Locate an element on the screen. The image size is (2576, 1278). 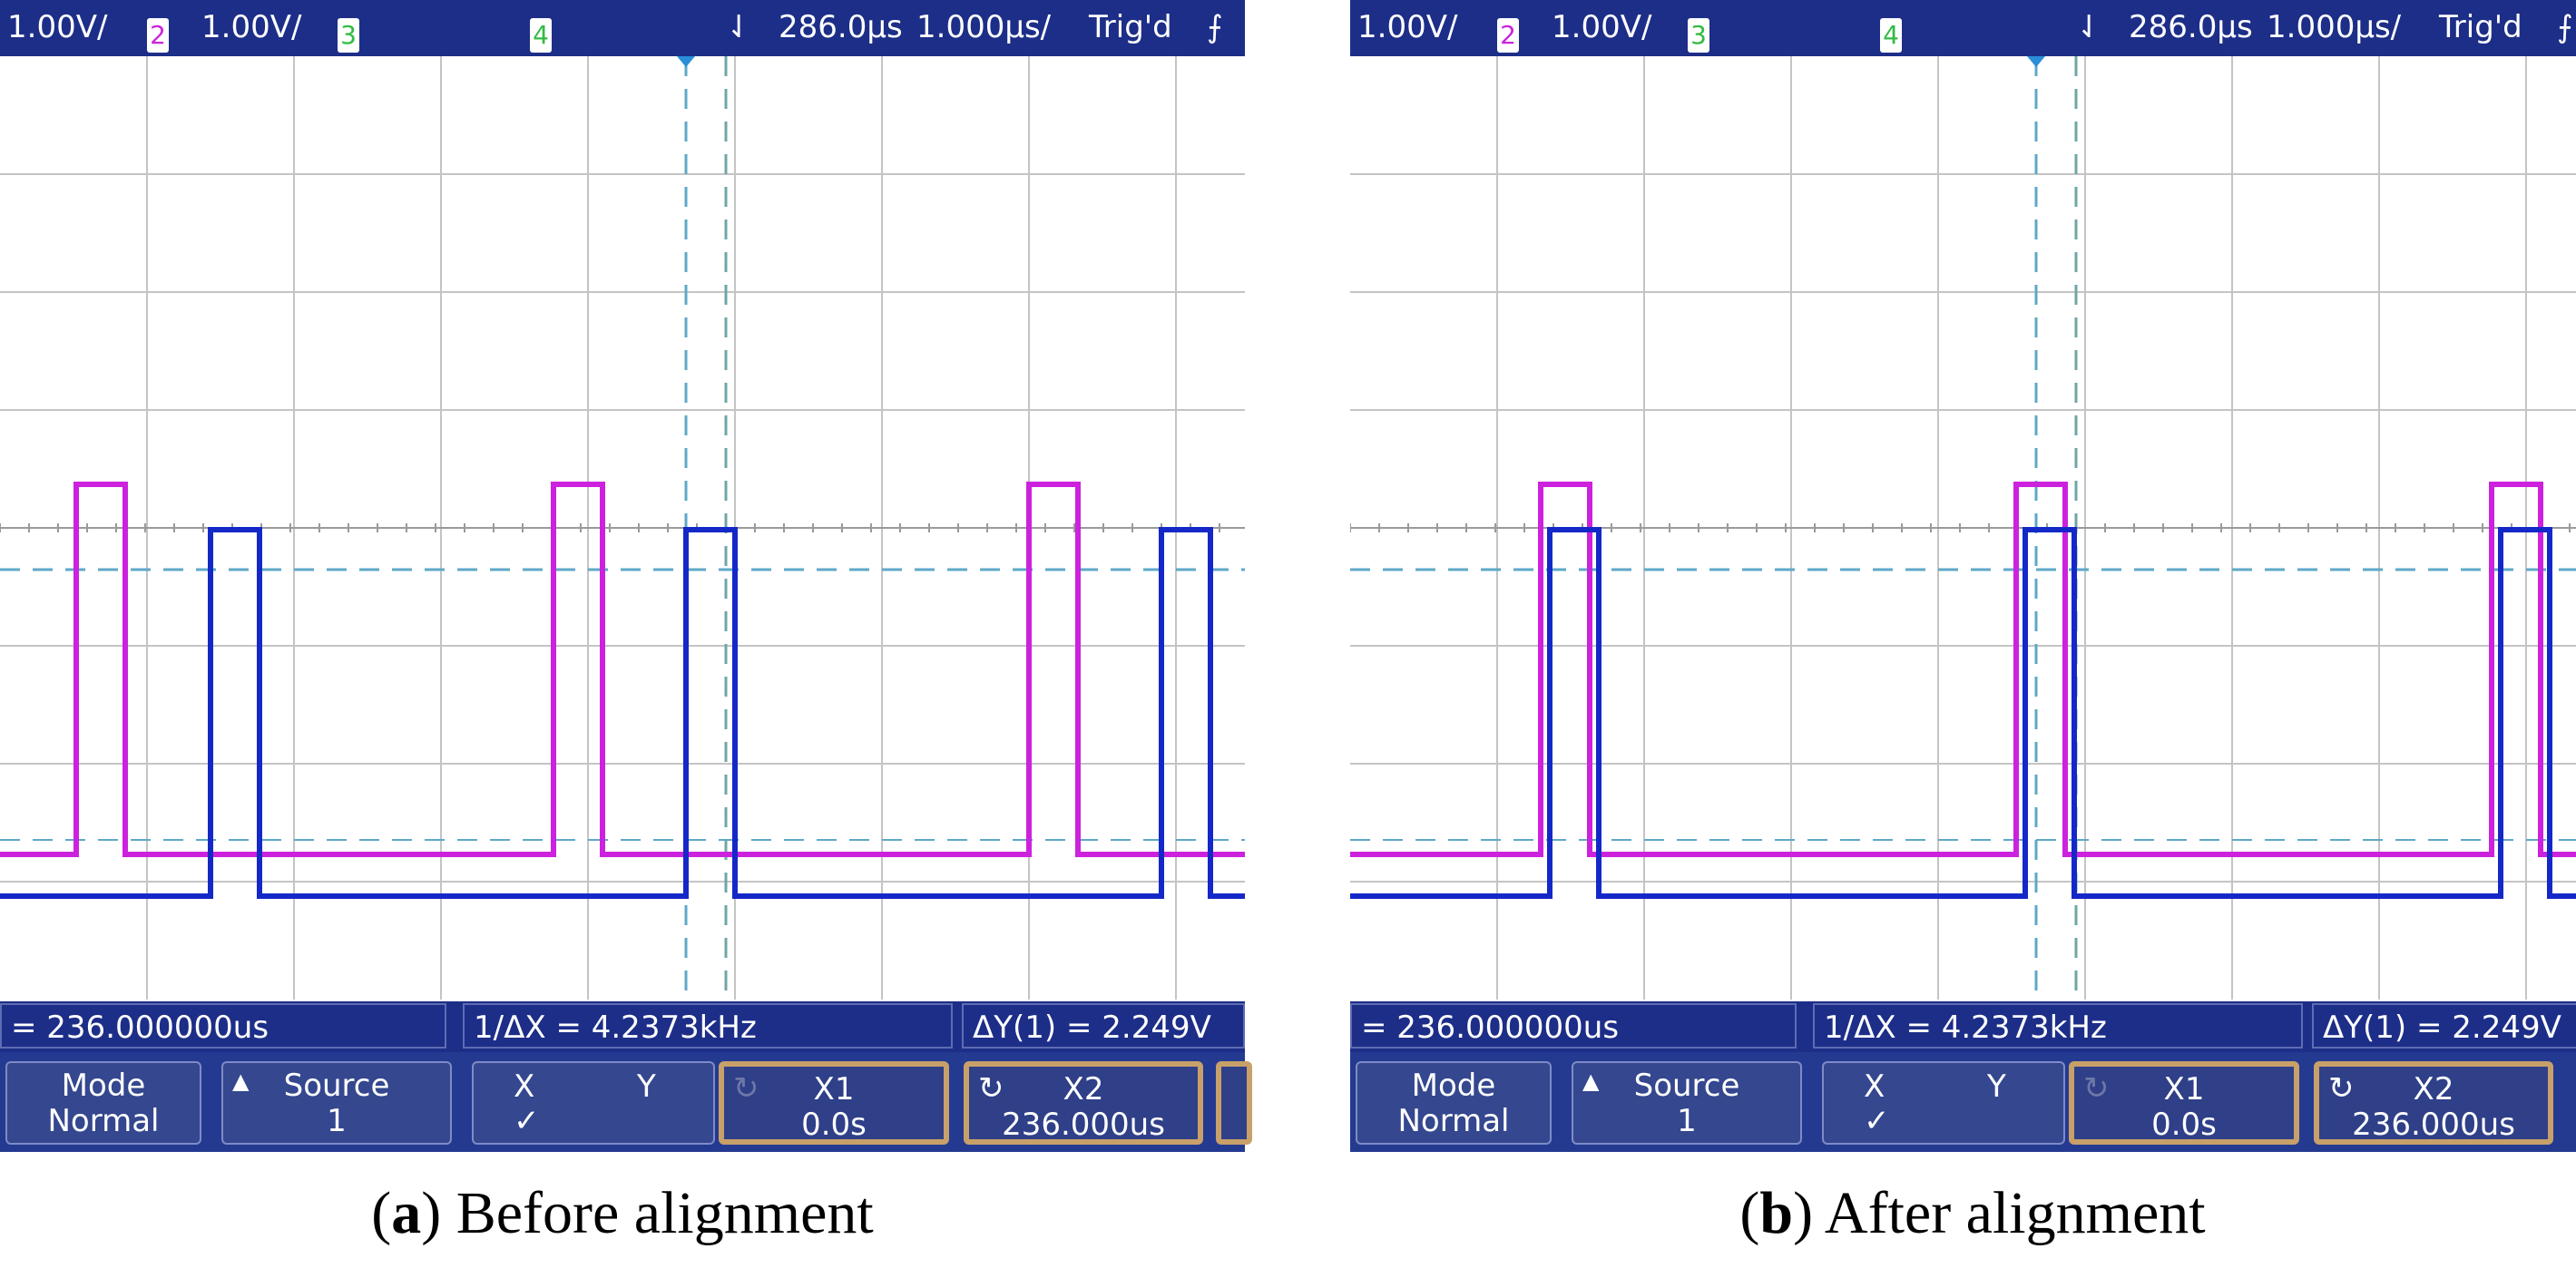
caption-text: After alignment is located at coordinates (2009, 1213).